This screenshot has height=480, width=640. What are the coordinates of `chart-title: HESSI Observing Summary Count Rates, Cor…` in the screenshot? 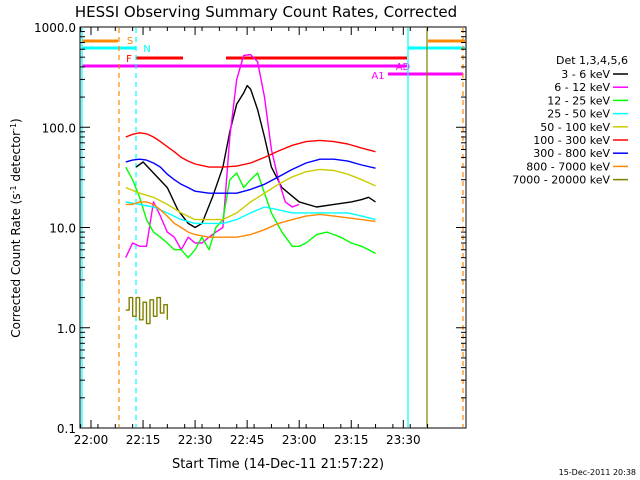 It's located at (266, 12).